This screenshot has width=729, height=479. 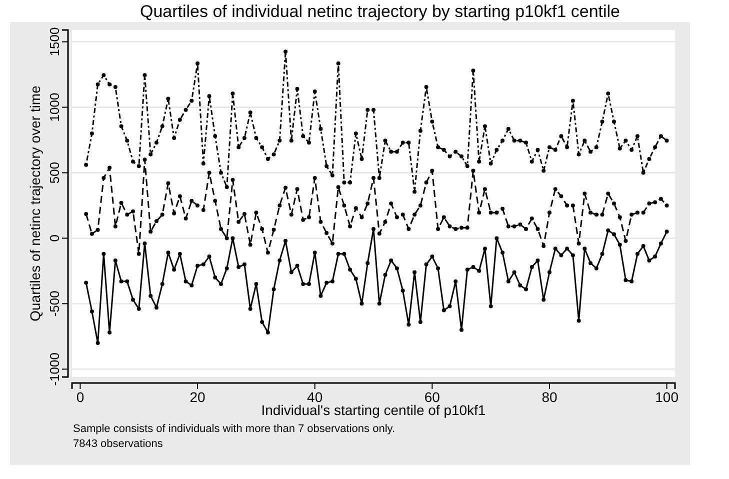 I want to click on x-tick-label: 0, so click(x=80, y=396).